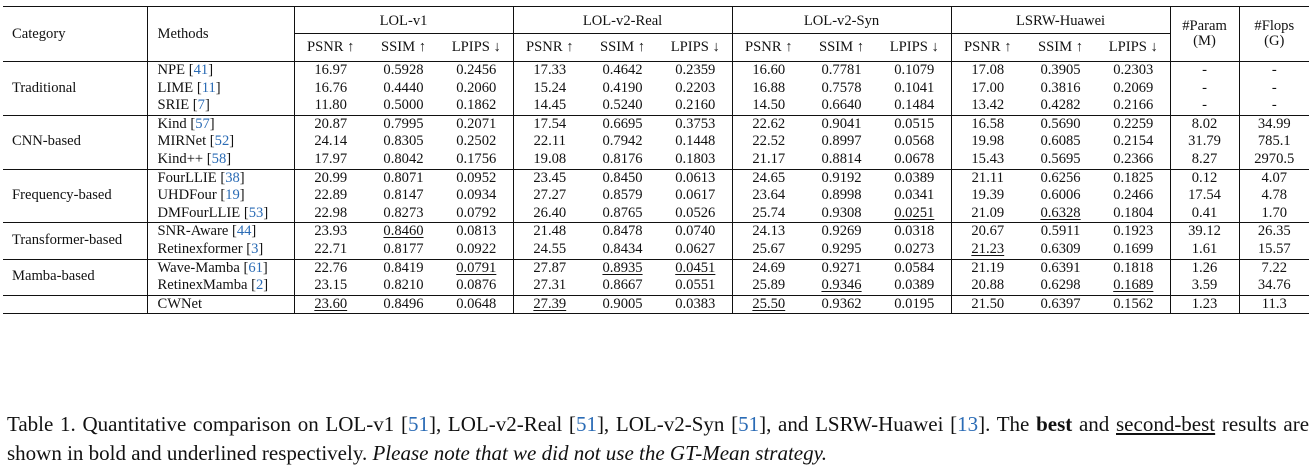  I want to click on metric-value-cell: 27.39, so click(550, 304).